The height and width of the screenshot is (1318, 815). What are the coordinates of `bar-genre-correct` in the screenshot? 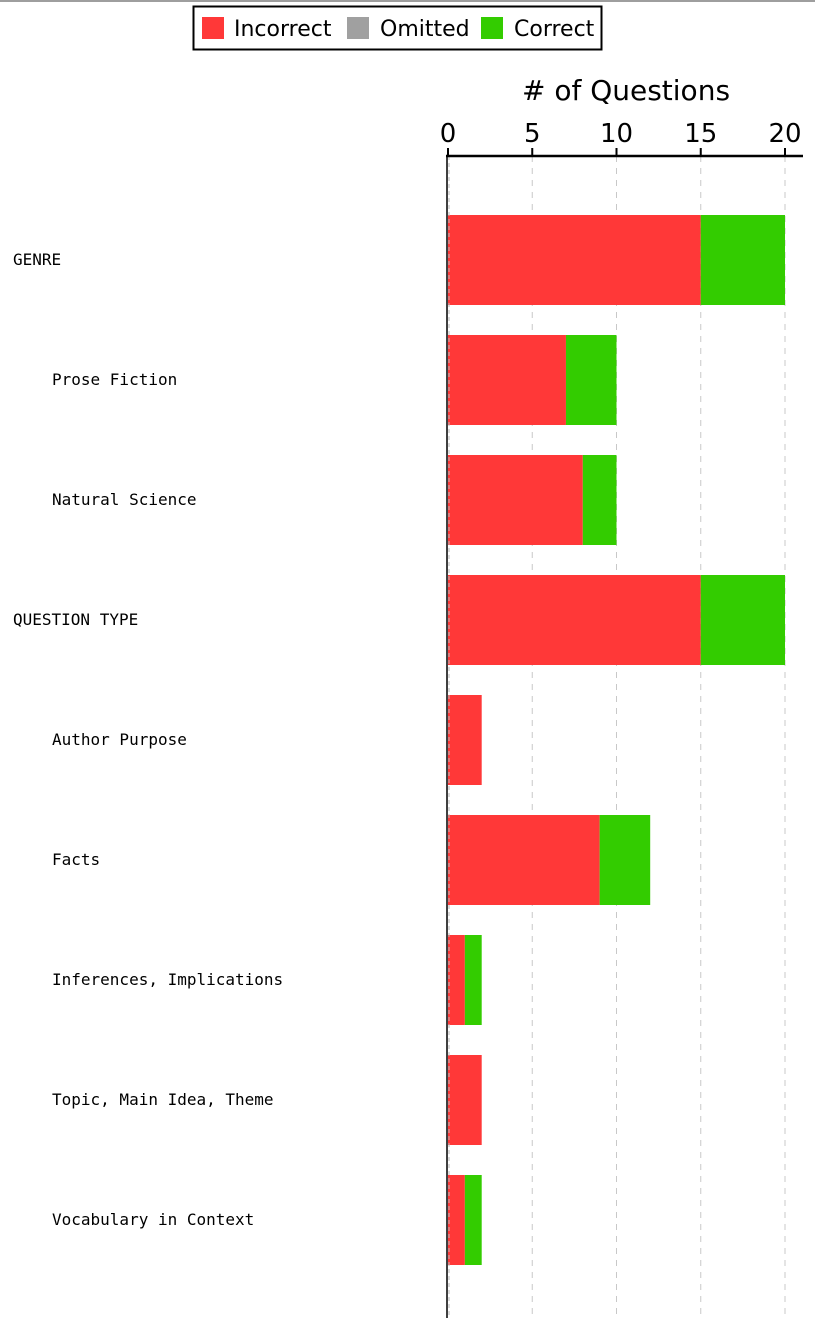 It's located at (742, 260).